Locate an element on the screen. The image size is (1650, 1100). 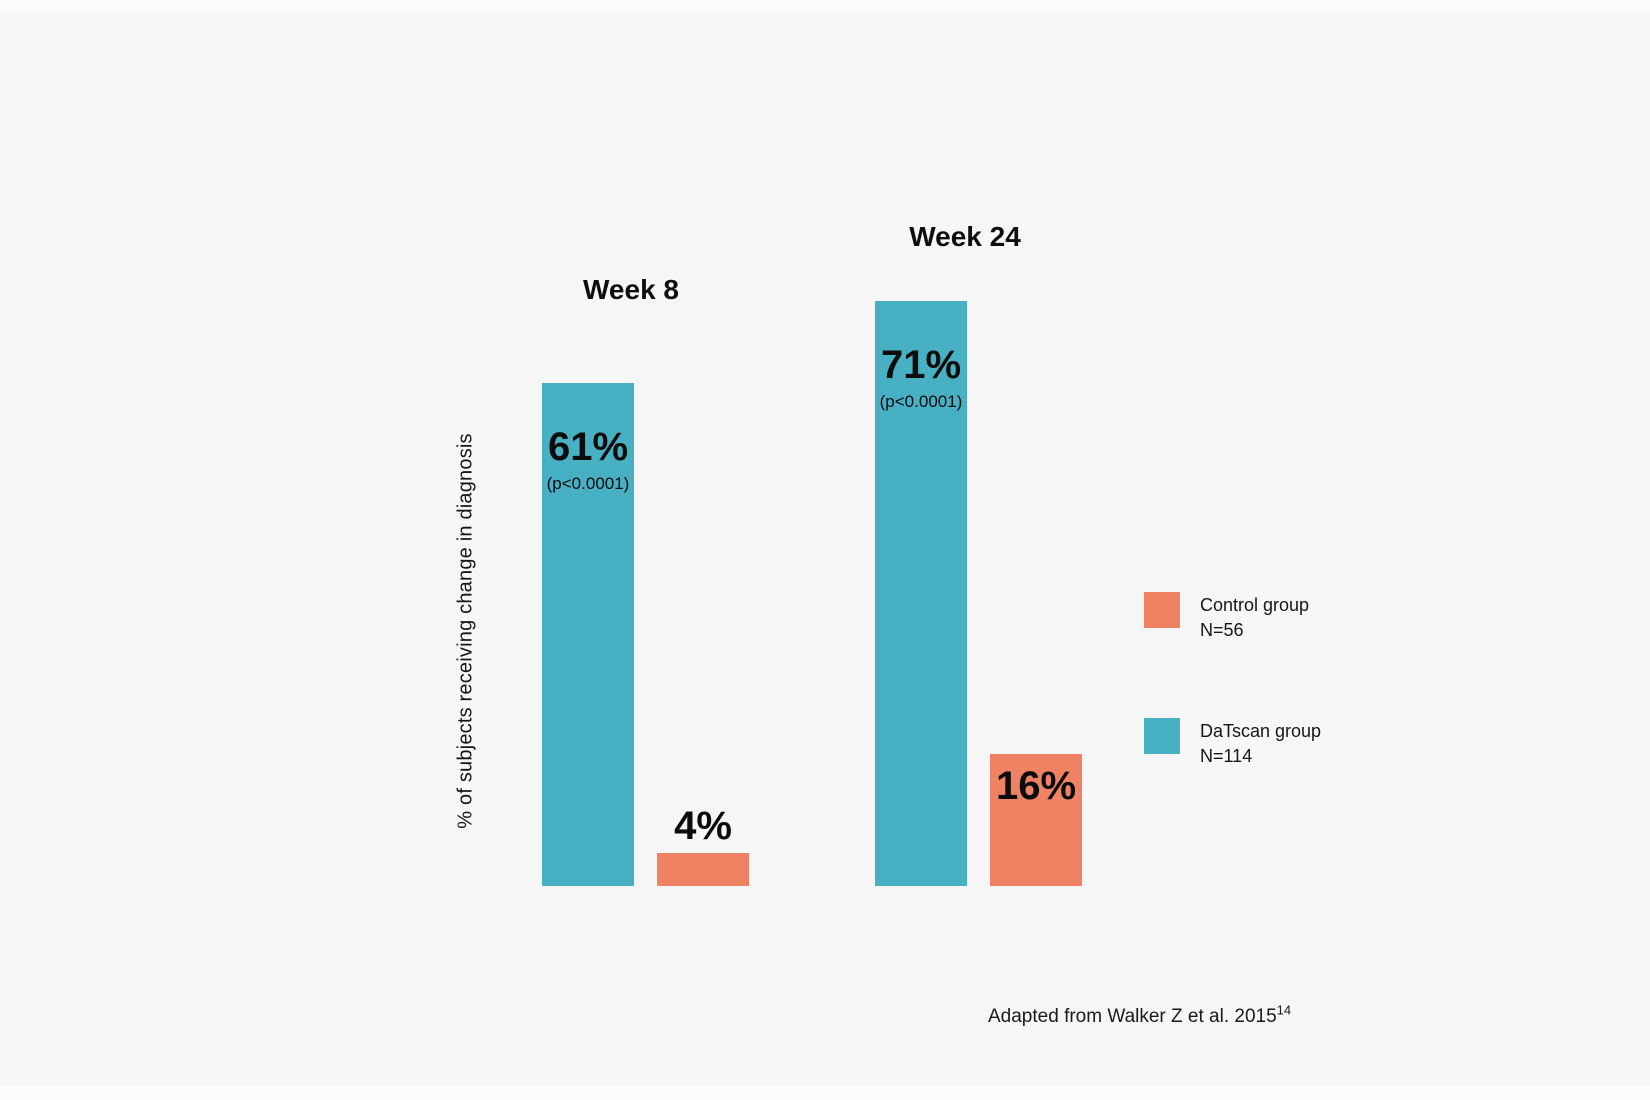
bar-value-label: 16% is located at coordinates (1036, 786).